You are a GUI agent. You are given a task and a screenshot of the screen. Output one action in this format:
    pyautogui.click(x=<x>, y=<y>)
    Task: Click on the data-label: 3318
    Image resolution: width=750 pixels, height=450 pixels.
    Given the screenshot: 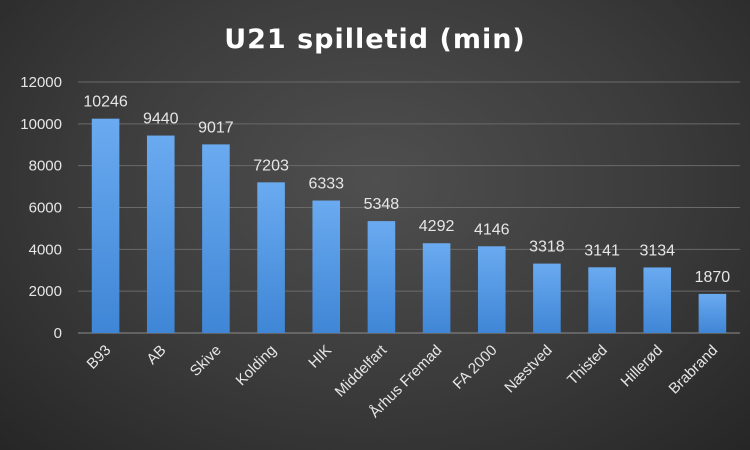 What is the action you would take?
    pyautogui.click(x=547, y=247)
    